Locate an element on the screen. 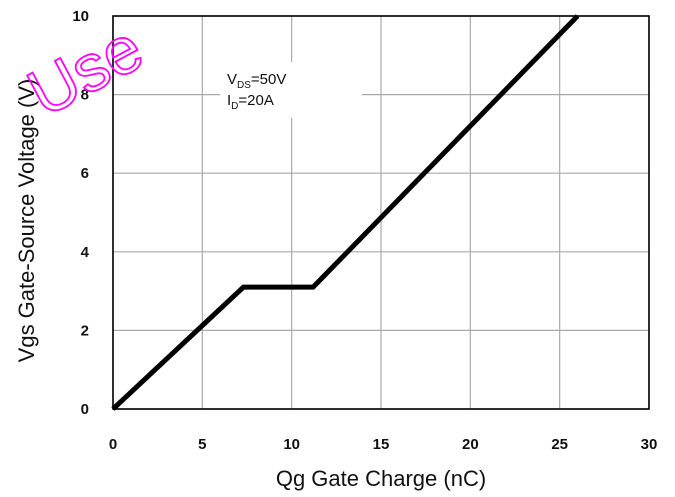  x-tick-label-0: 0 is located at coordinates (113, 444).